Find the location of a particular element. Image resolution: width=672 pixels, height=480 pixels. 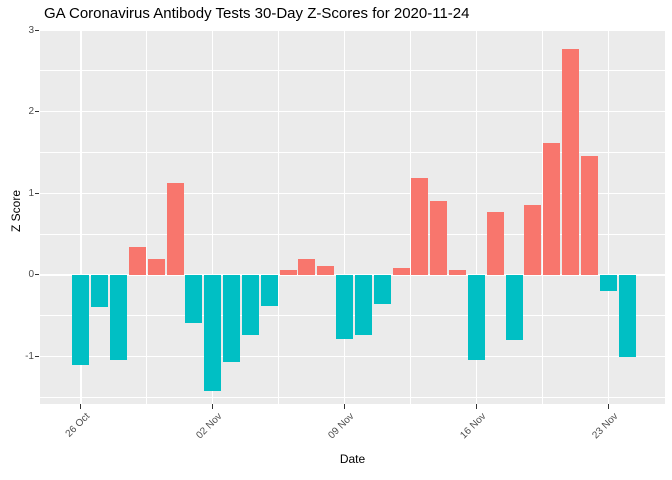

x-tick-label: 02 Nov is located at coordinates (209, 426).